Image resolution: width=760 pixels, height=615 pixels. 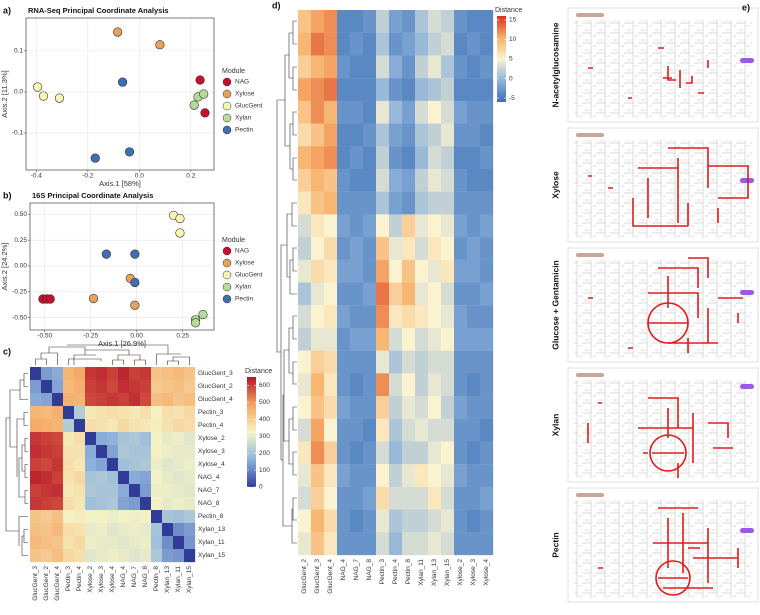 What do you see at coordinates (382, 572) in the screenshot?
I see `column-label: Pectin_3` at bounding box center [382, 572].